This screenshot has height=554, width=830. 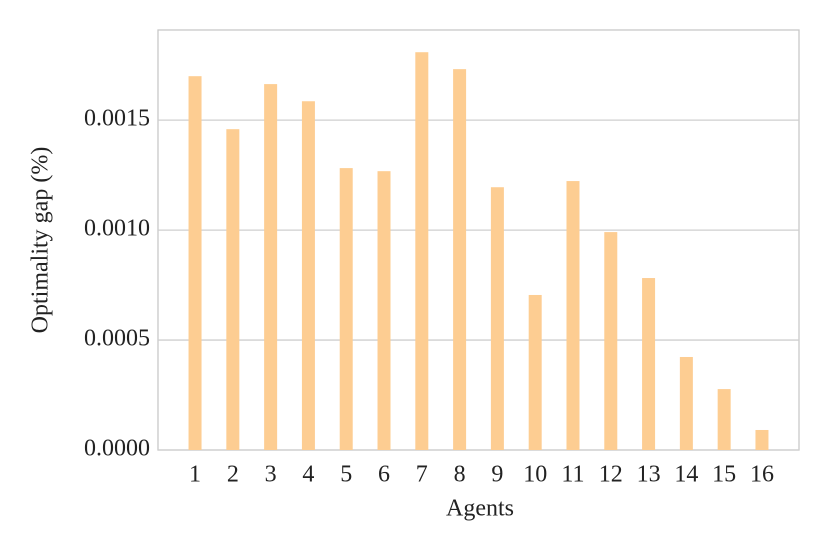 I want to click on x-tick-label: 3, so click(x=271, y=475).